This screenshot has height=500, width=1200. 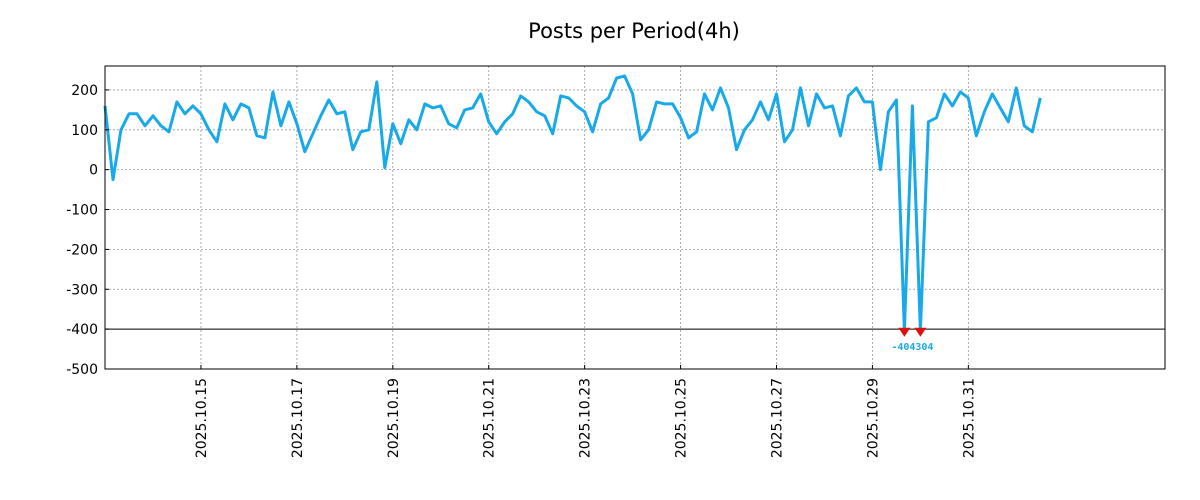 I want to click on x-tick-label: 2025.10.19, so click(x=394, y=418).